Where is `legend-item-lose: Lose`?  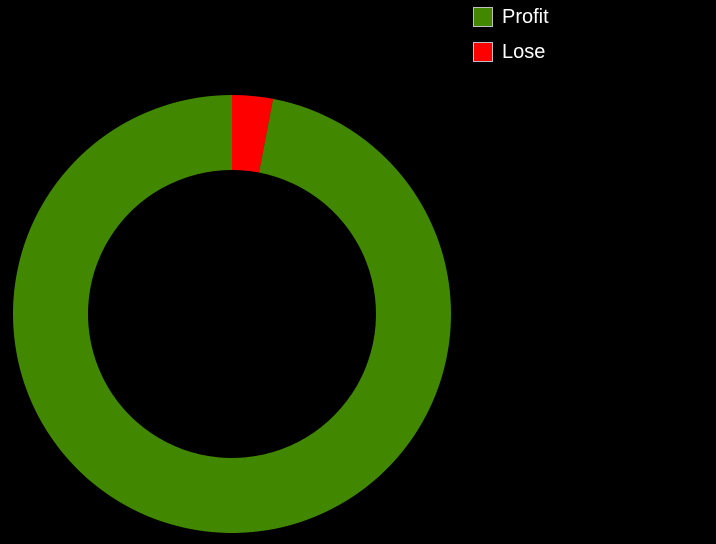 legend-item-lose: Lose is located at coordinates (511, 52).